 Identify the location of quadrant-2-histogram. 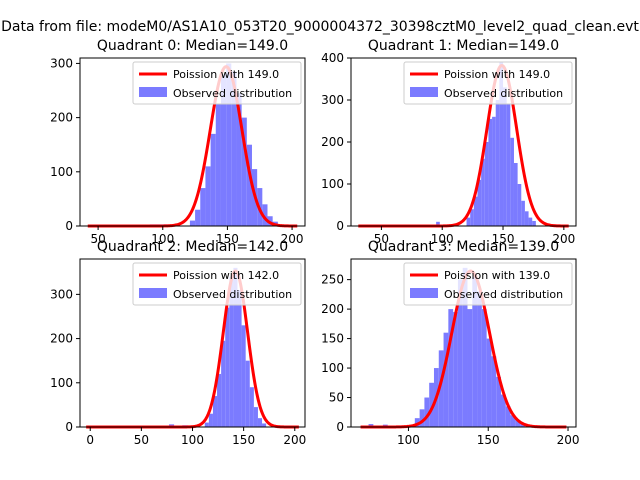
(217, 347).